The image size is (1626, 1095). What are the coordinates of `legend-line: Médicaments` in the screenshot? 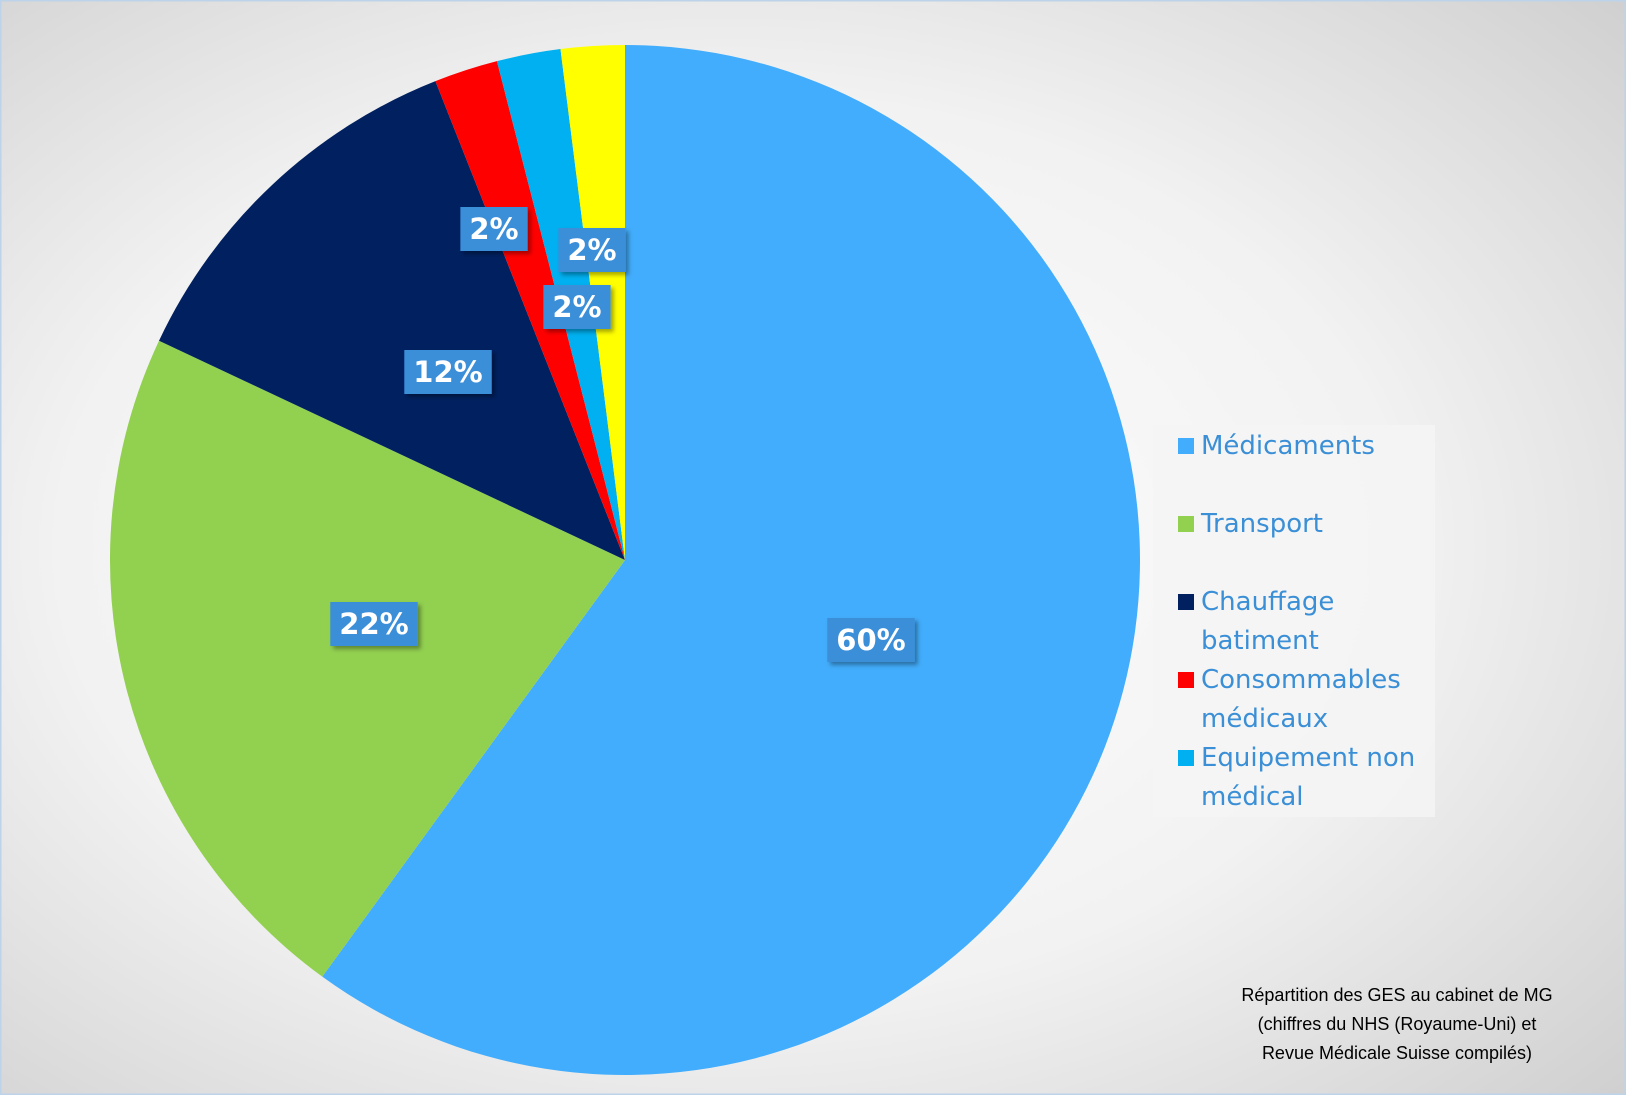 It's located at (1288, 446).